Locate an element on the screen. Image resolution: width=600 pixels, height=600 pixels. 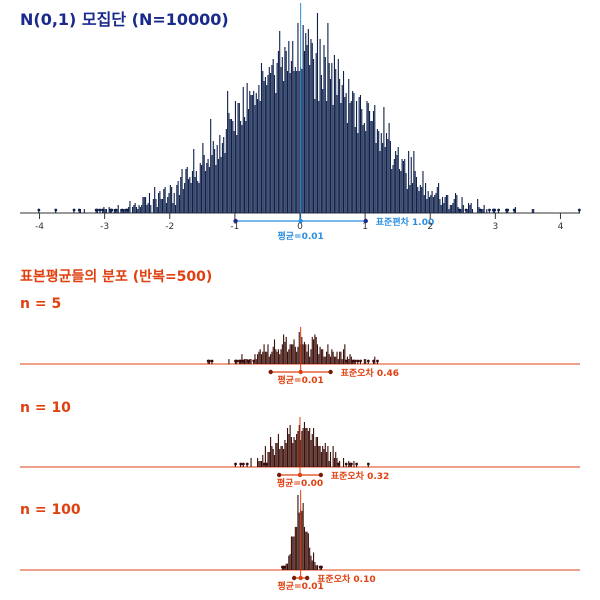
spread-marker is located at coordinates (330, 372).